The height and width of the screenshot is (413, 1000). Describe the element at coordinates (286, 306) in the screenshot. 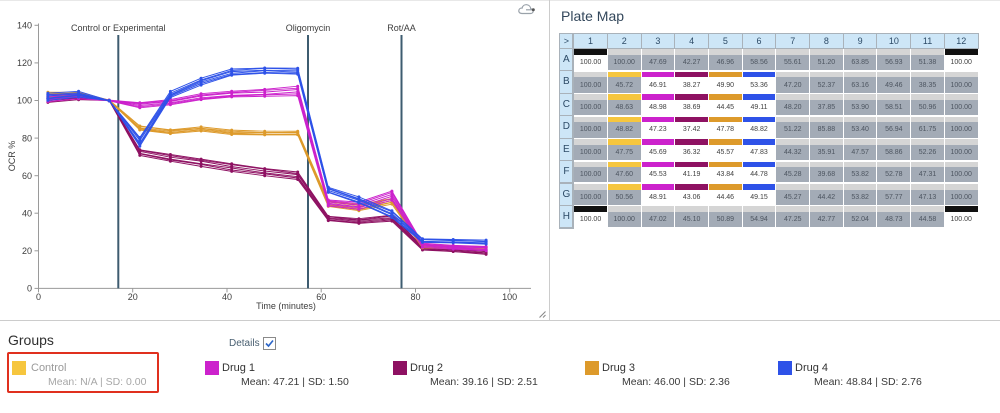

I see `svg-text: Time (minutes)` at that location.